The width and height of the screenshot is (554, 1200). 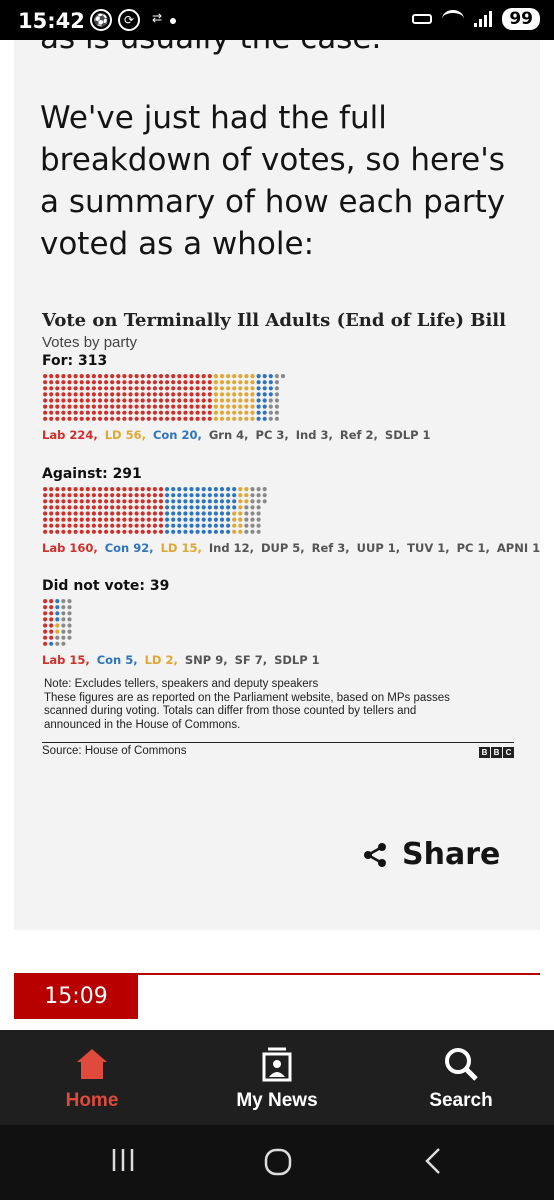 What do you see at coordinates (92, 1079) in the screenshot?
I see `nav-home: Home` at bounding box center [92, 1079].